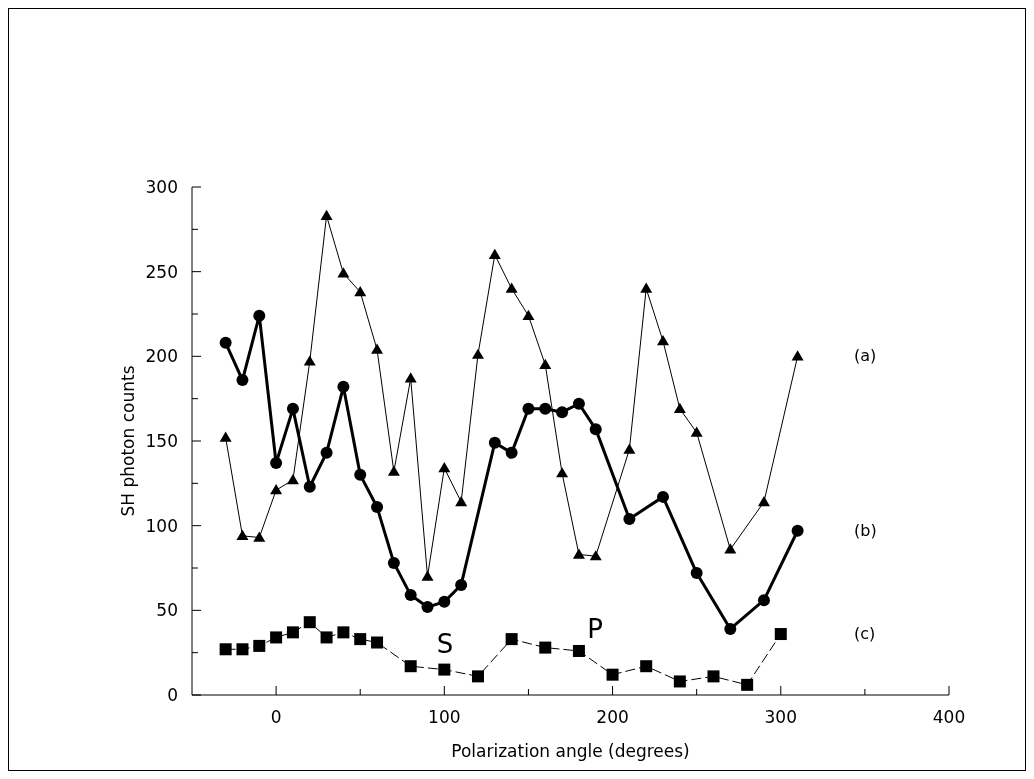  Describe the element at coordinates (167, 610) in the screenshot. I see `y-tick-label: 50` at that location.